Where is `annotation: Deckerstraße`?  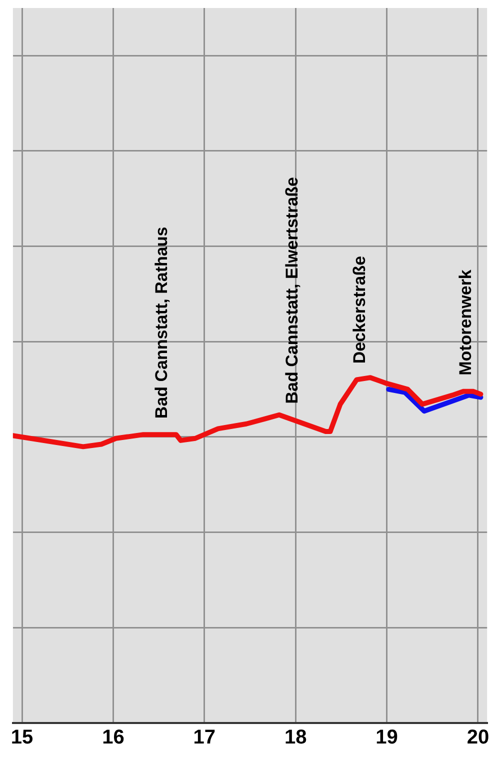
annotation: Deckerstraße is located at coordinates (360, 310).